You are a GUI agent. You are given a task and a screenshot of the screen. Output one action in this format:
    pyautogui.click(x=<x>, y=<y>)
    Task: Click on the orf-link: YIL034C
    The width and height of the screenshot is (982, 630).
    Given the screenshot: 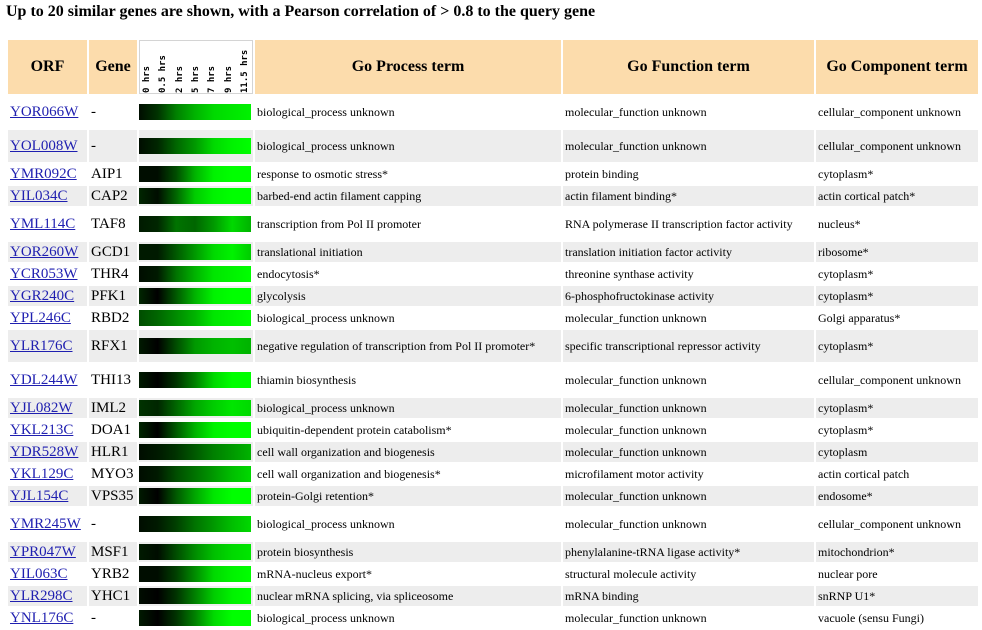 What is the action you would take?
    pyautogui.click(x=39, y=196)
    